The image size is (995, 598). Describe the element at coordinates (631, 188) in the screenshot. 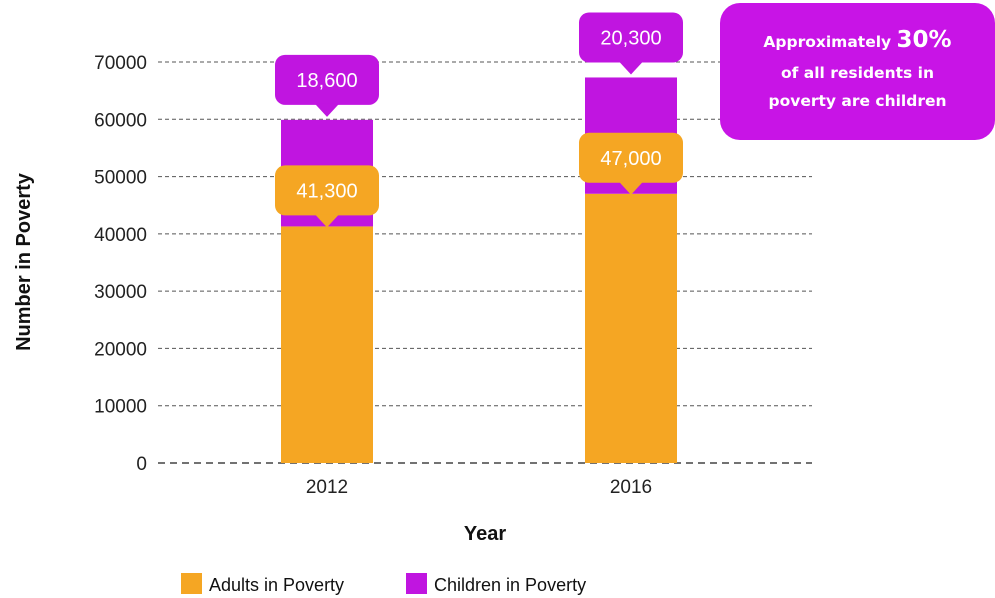

I see `callout-adults-2016-pointer` at that location.